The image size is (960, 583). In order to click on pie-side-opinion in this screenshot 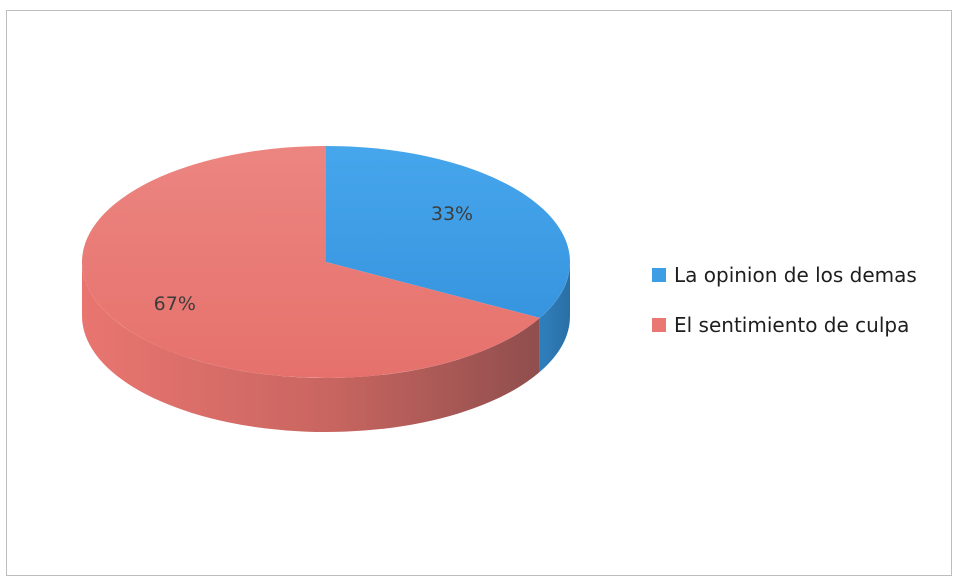, I will do `click(554, 317)`.